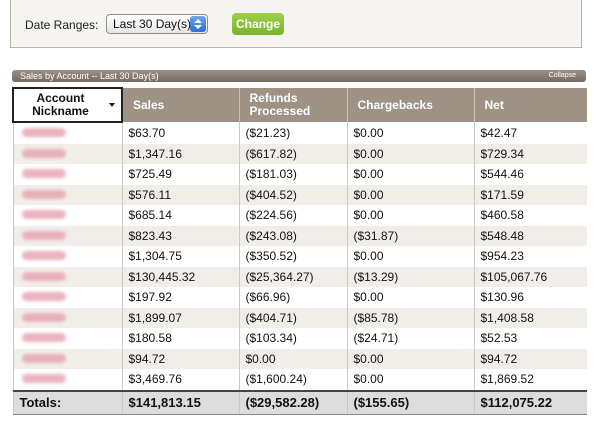 The width and height of the screenshot is (600, 428). I want to click on sales-cell: $180.58, so click(180, 338).